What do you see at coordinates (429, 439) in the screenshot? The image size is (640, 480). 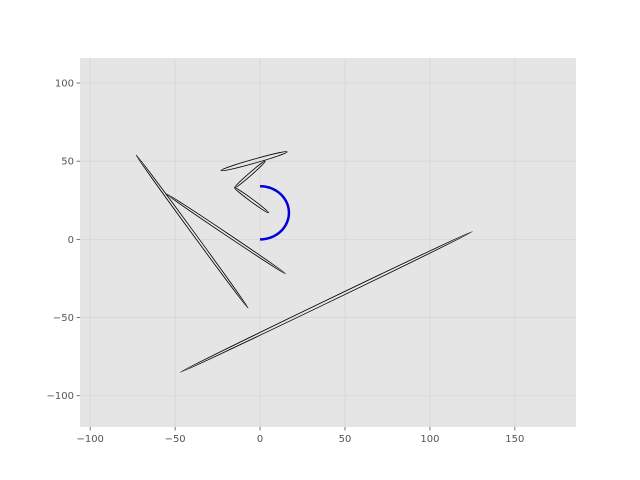 I see `x-tick-label: 100` at bounding box center [429, 439].